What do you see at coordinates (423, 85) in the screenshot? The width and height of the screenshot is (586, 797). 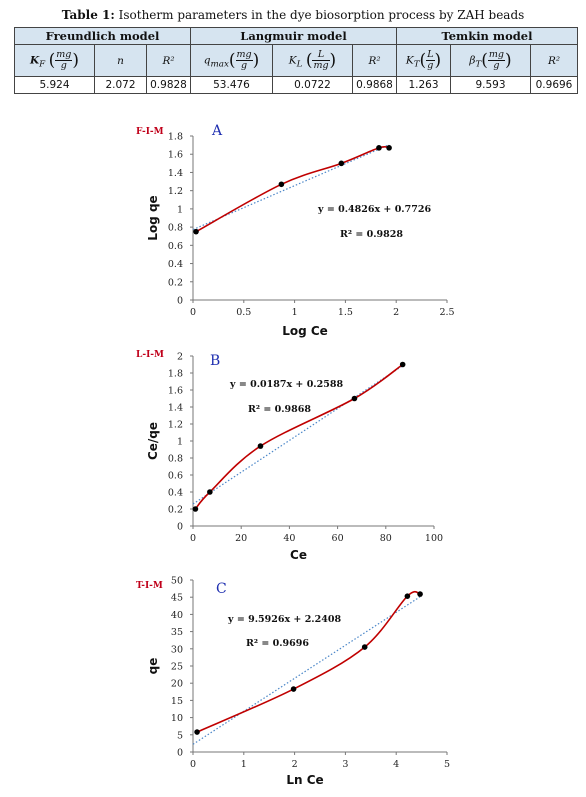 I see `kt-value: 1.263` at bounding box center [423, 85].